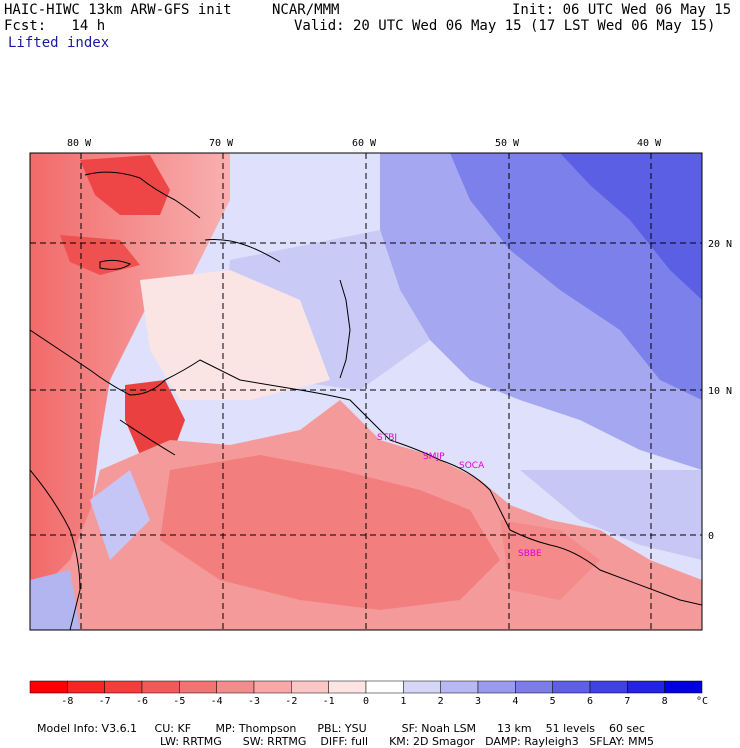 The image size is (740, 748). Describe the element at coordinates (702, 701) in the screenshot. I see `colorbar-unit: °C` at that location.